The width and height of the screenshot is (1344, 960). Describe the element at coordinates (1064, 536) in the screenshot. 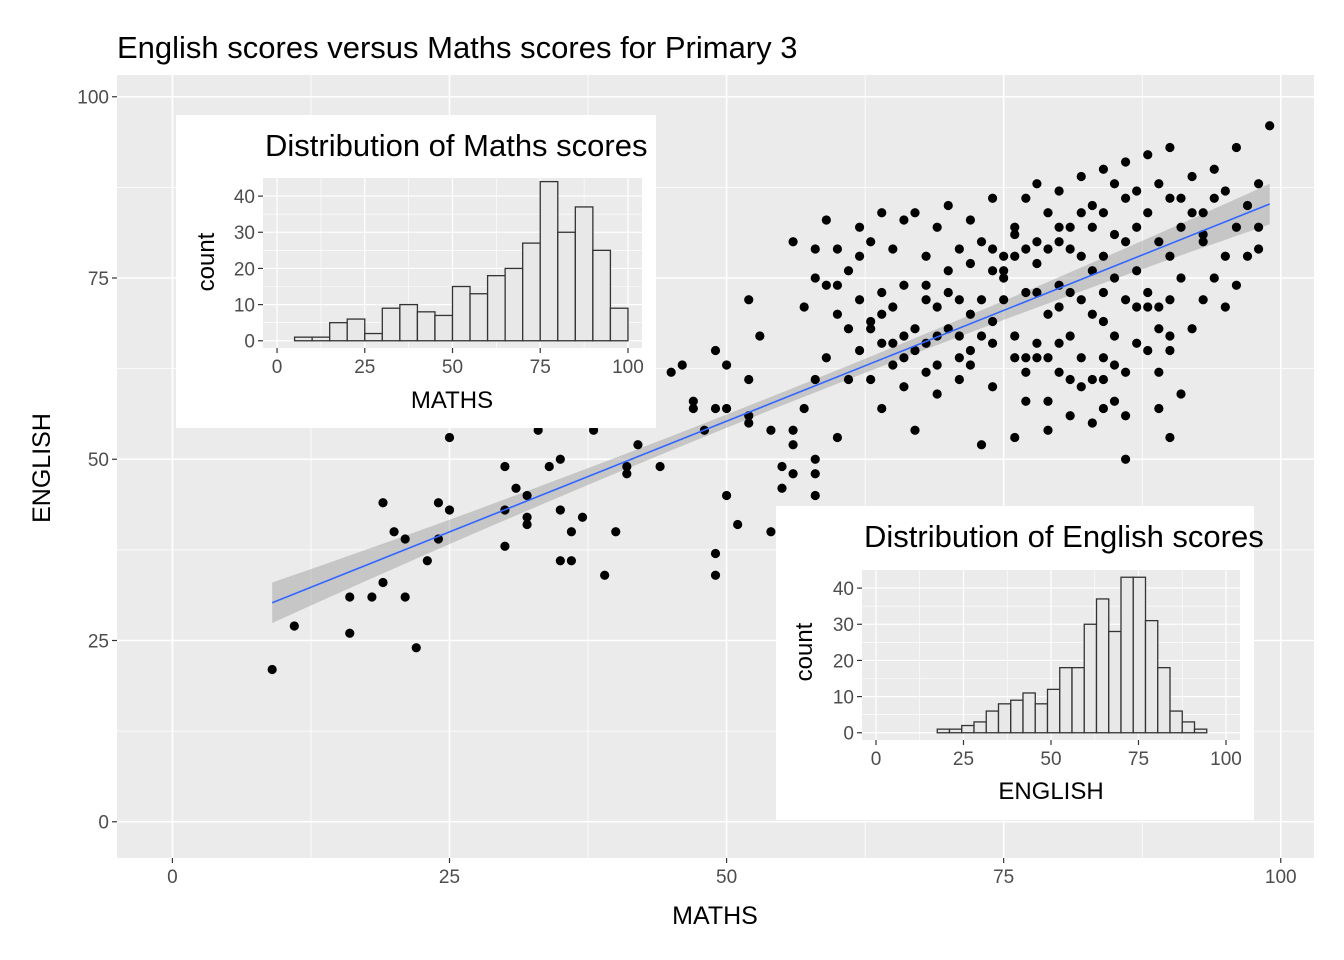

I see `english-inset-title: Distribution of English scores` at that location.